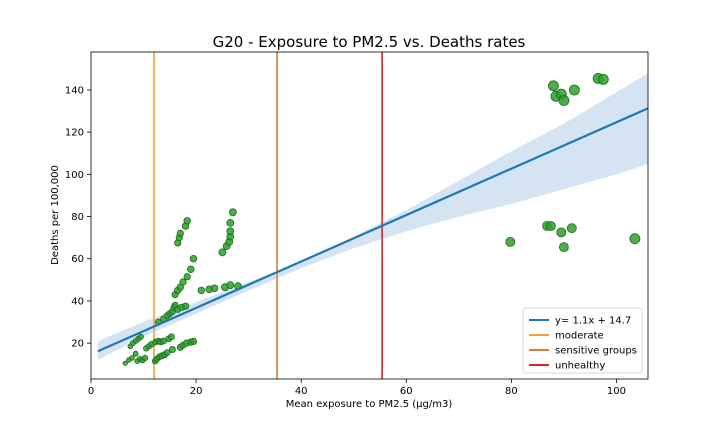 The image size is (720, 432). Describe the element at coordinates (74, 175) in the screenshot. I see `y-tick-label: 100` at that location.